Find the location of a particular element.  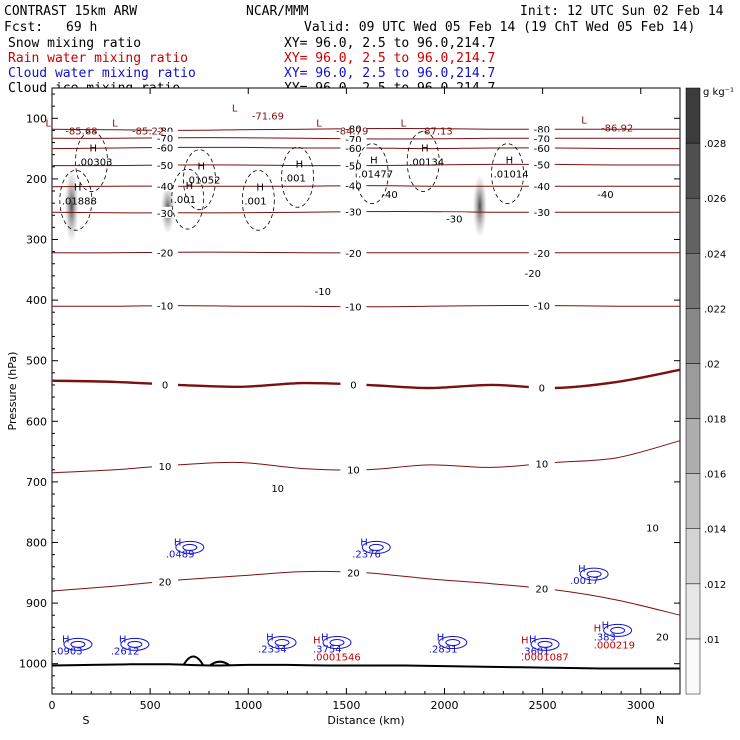

y-tick-label: 700 is located at coordinates (36, 482).